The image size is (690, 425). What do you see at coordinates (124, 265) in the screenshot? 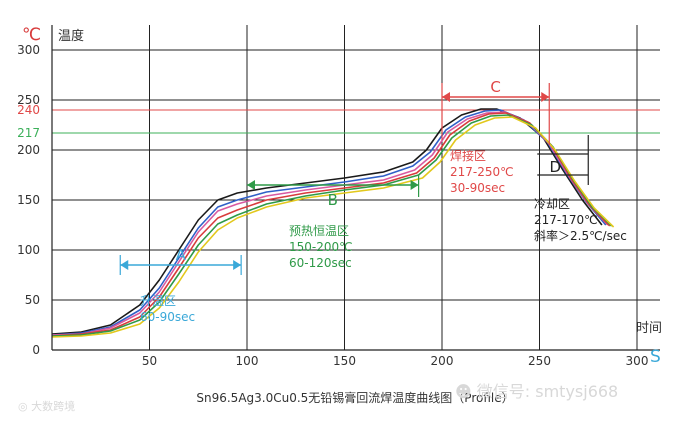
I see `zone-a-arrow-left` at bounding box center [124, 265].